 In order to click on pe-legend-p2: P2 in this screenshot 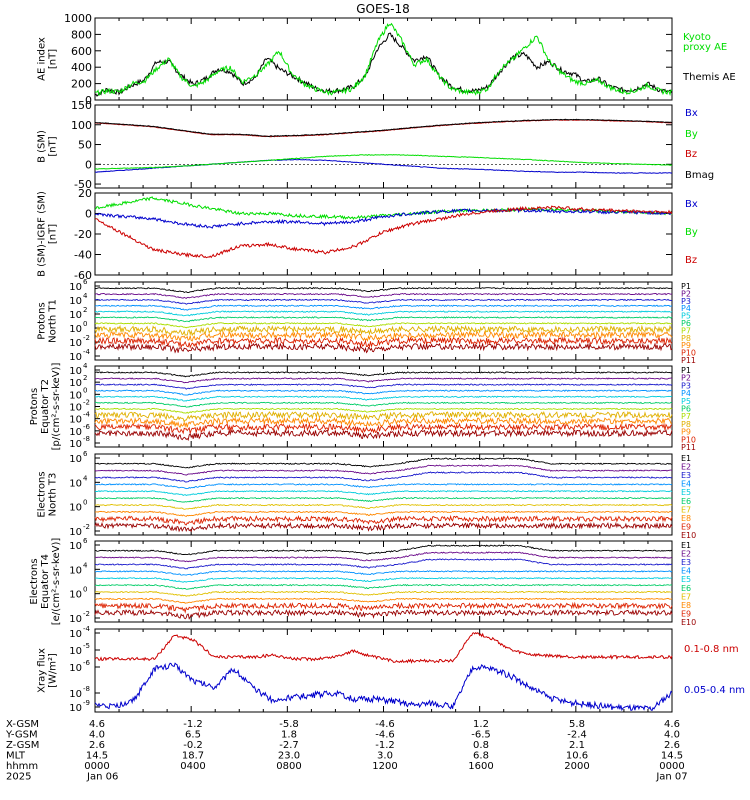, I will do `click(686, 378)`.